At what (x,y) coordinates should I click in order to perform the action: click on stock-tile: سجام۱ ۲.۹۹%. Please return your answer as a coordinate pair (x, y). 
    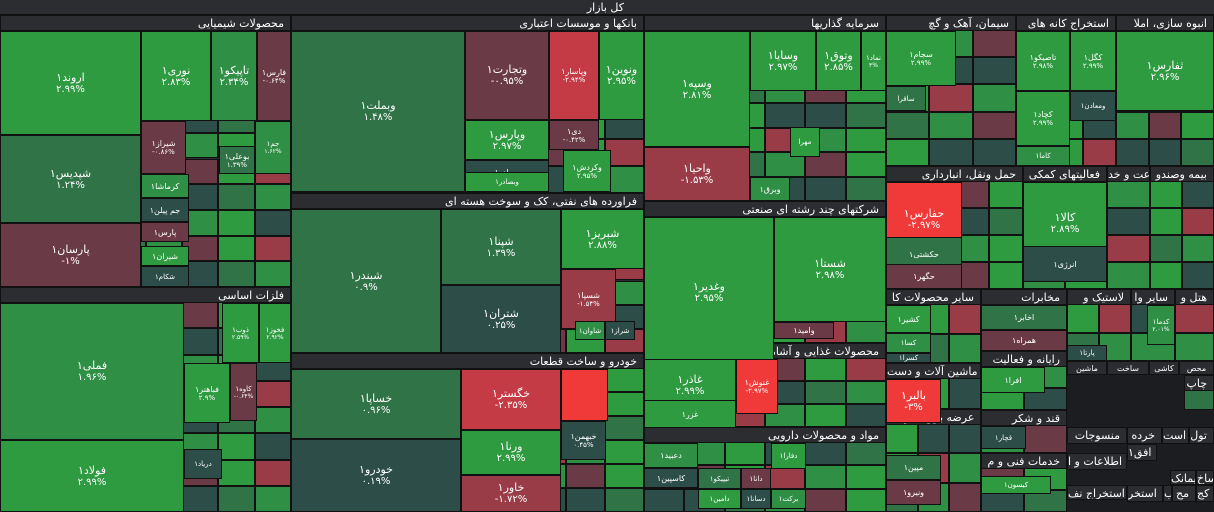
    Looking at the image, I should click on (921, 58).